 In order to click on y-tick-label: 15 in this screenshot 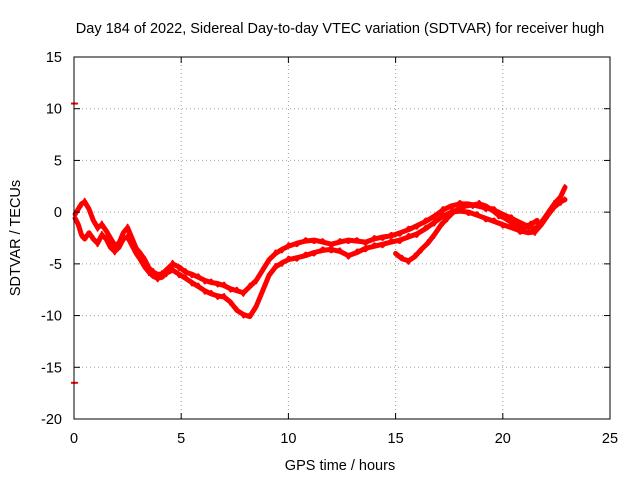, I will do `click(54, 58)`.